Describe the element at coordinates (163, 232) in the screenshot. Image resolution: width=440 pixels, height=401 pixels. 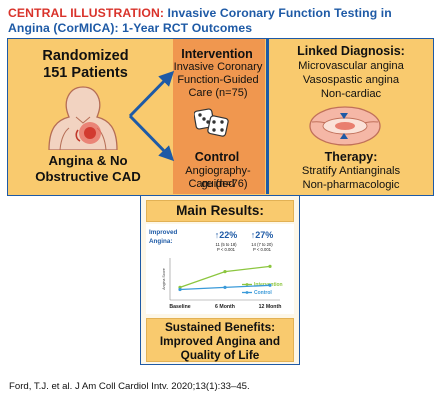
I see `improved-label-1: Improved` at that location.